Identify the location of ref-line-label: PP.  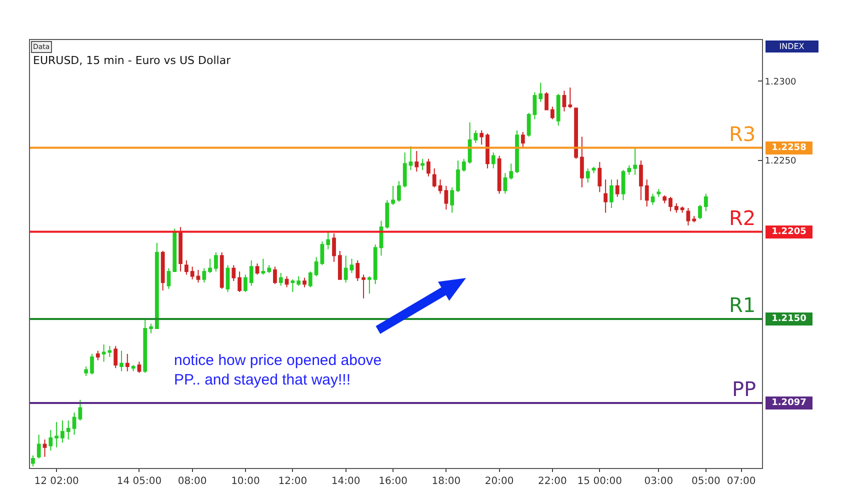
(744, 389).